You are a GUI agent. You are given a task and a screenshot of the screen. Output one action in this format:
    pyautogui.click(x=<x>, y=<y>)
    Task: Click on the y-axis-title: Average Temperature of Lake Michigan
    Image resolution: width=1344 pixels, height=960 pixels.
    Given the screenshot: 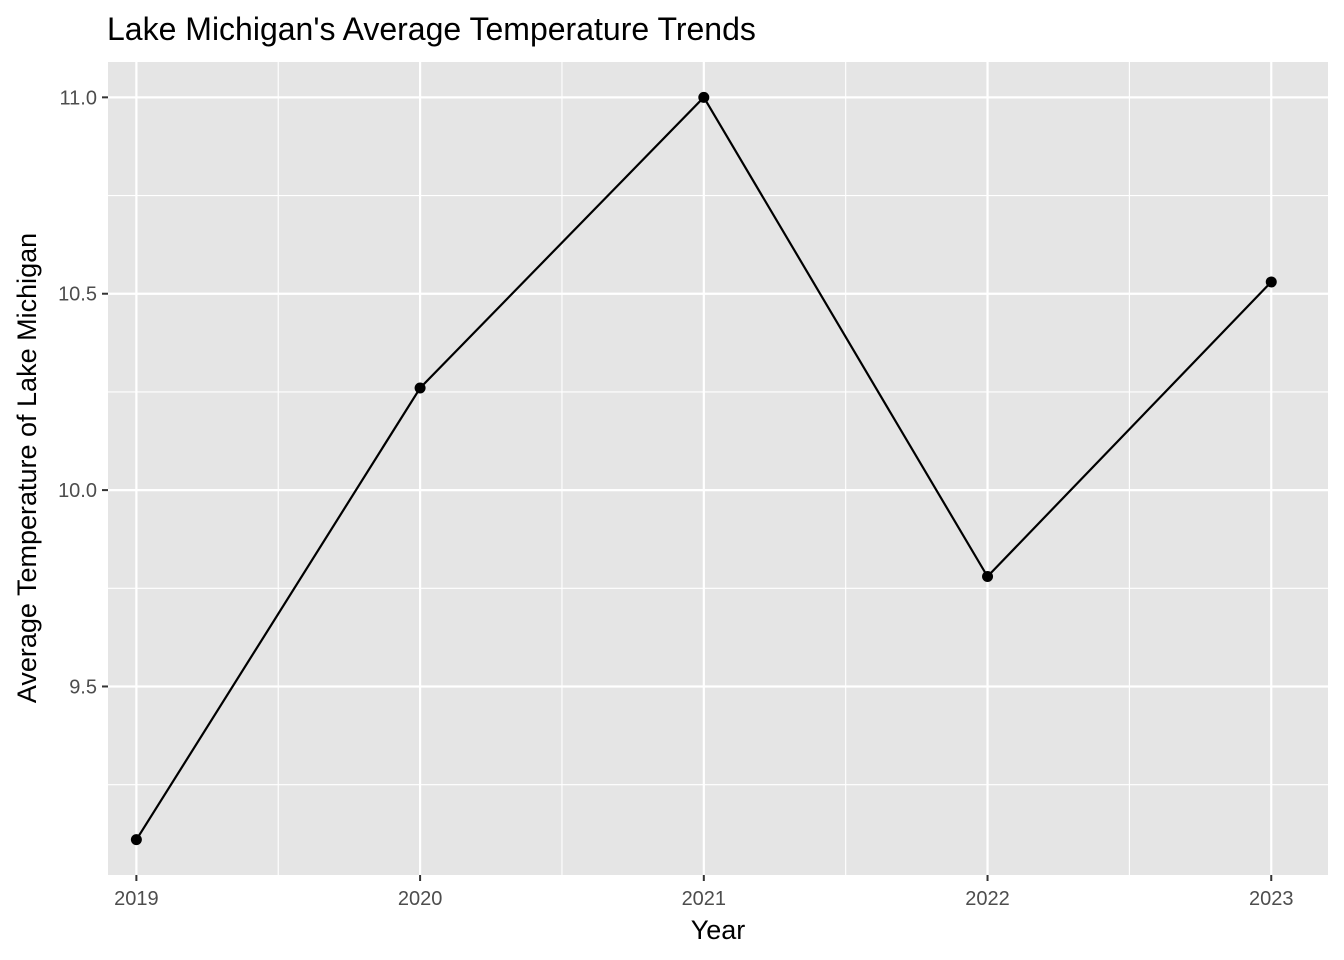 What is the action you would take?
    pyautogui.click(x=27, y=468)
    